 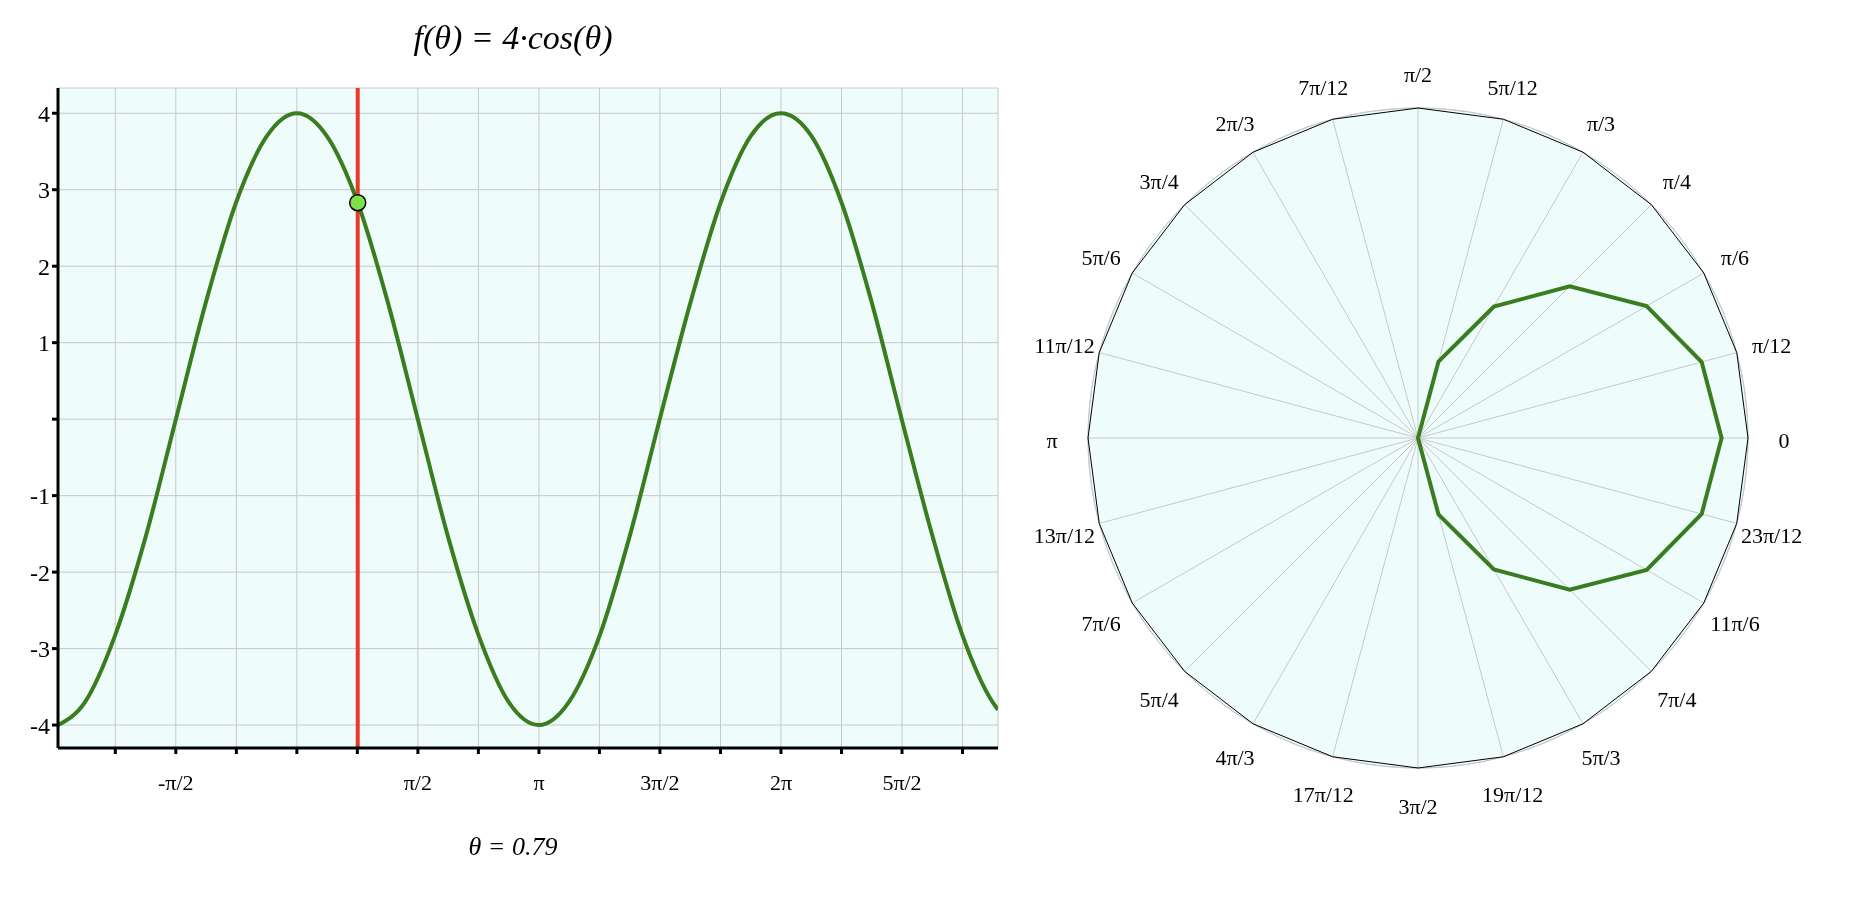 What do you see at coordinates (44, 190) in the screenshot?
I see `y-tick-label: 3` at bounding box center [44, 190].